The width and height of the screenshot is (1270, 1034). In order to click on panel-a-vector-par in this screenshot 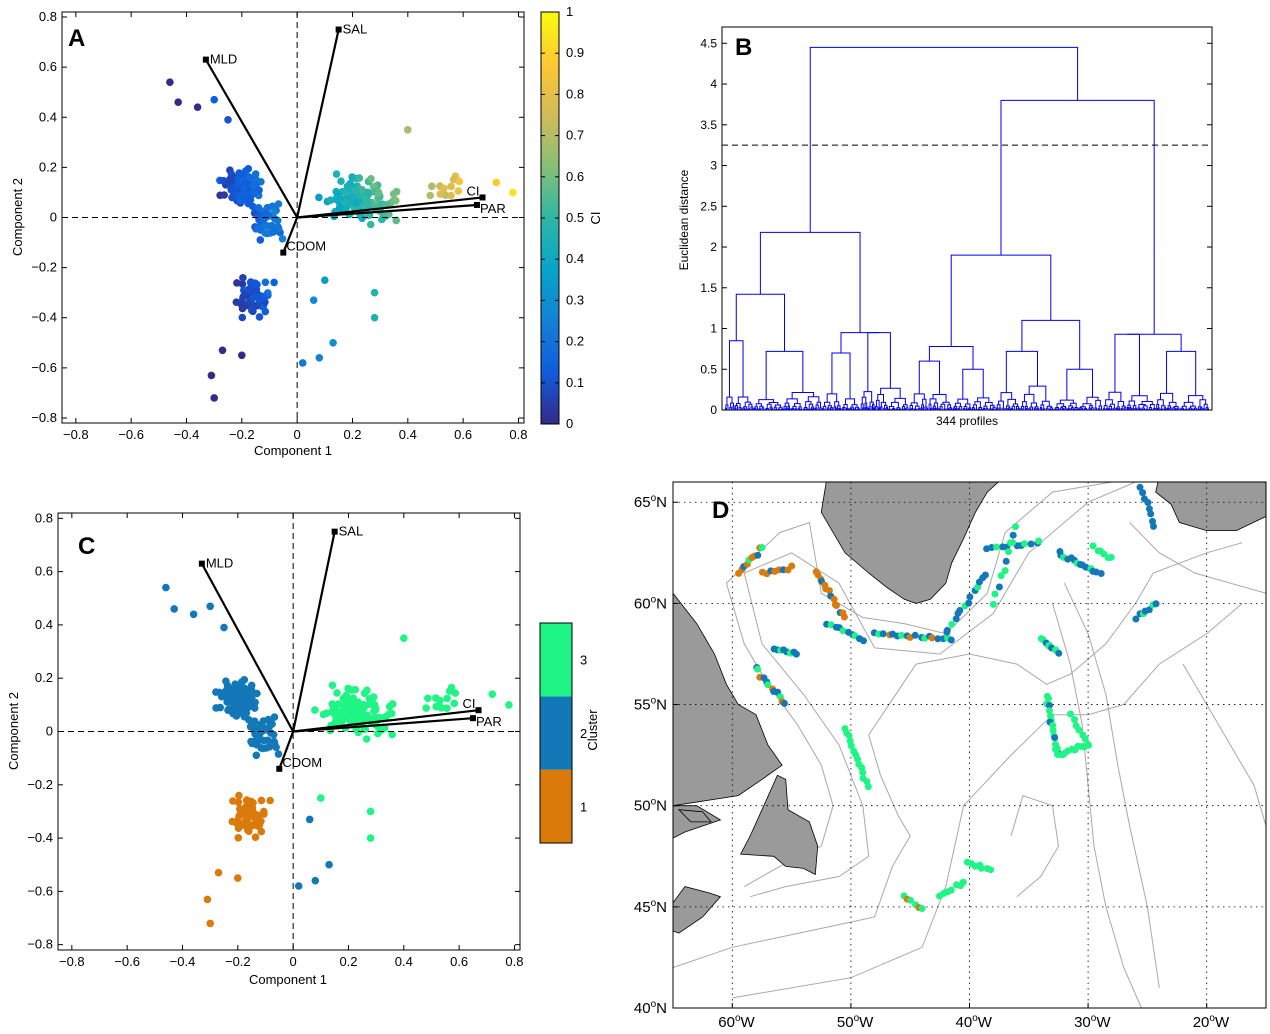, I will do `click(387, 211)`.